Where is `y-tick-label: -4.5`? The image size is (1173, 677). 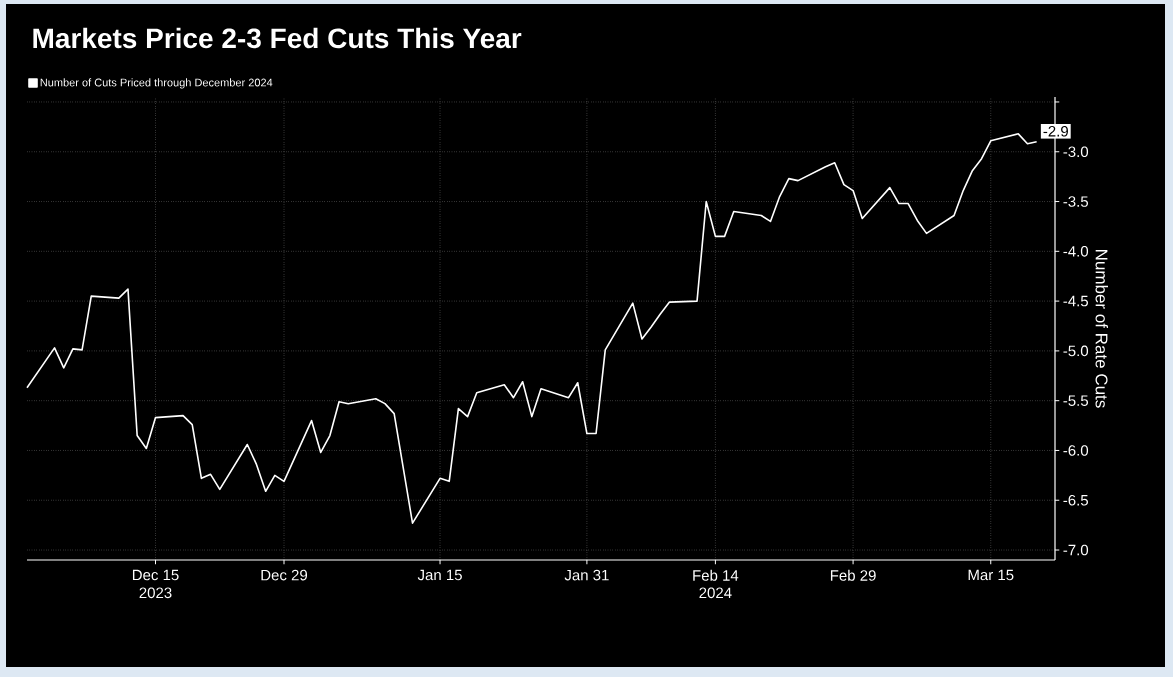 y-tick-label: -4.5 is located at coordinates (1076, 301).